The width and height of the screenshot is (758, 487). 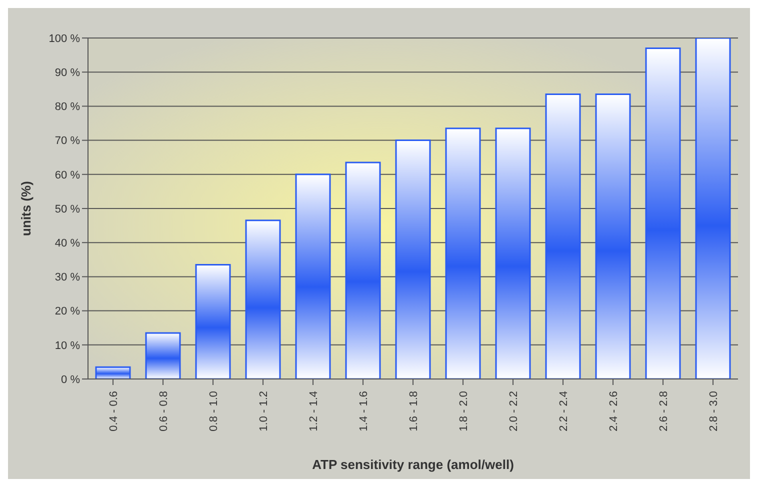 What do you see at coordinates (564, 411) in the screenshot?
I see `x-tick-label: 2.2 - 2.4` at bounding box center [564, 411].